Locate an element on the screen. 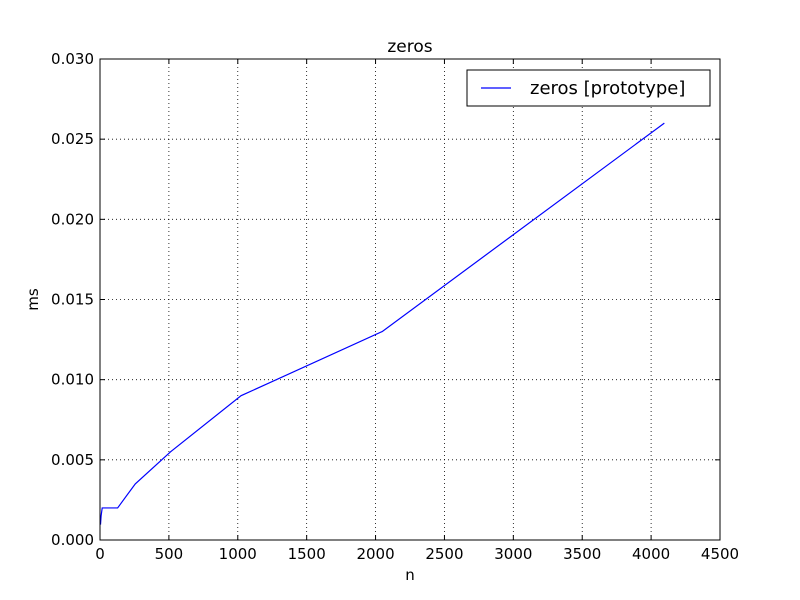  y-tick-label: 0.025 is located at coordinates (72, 139).